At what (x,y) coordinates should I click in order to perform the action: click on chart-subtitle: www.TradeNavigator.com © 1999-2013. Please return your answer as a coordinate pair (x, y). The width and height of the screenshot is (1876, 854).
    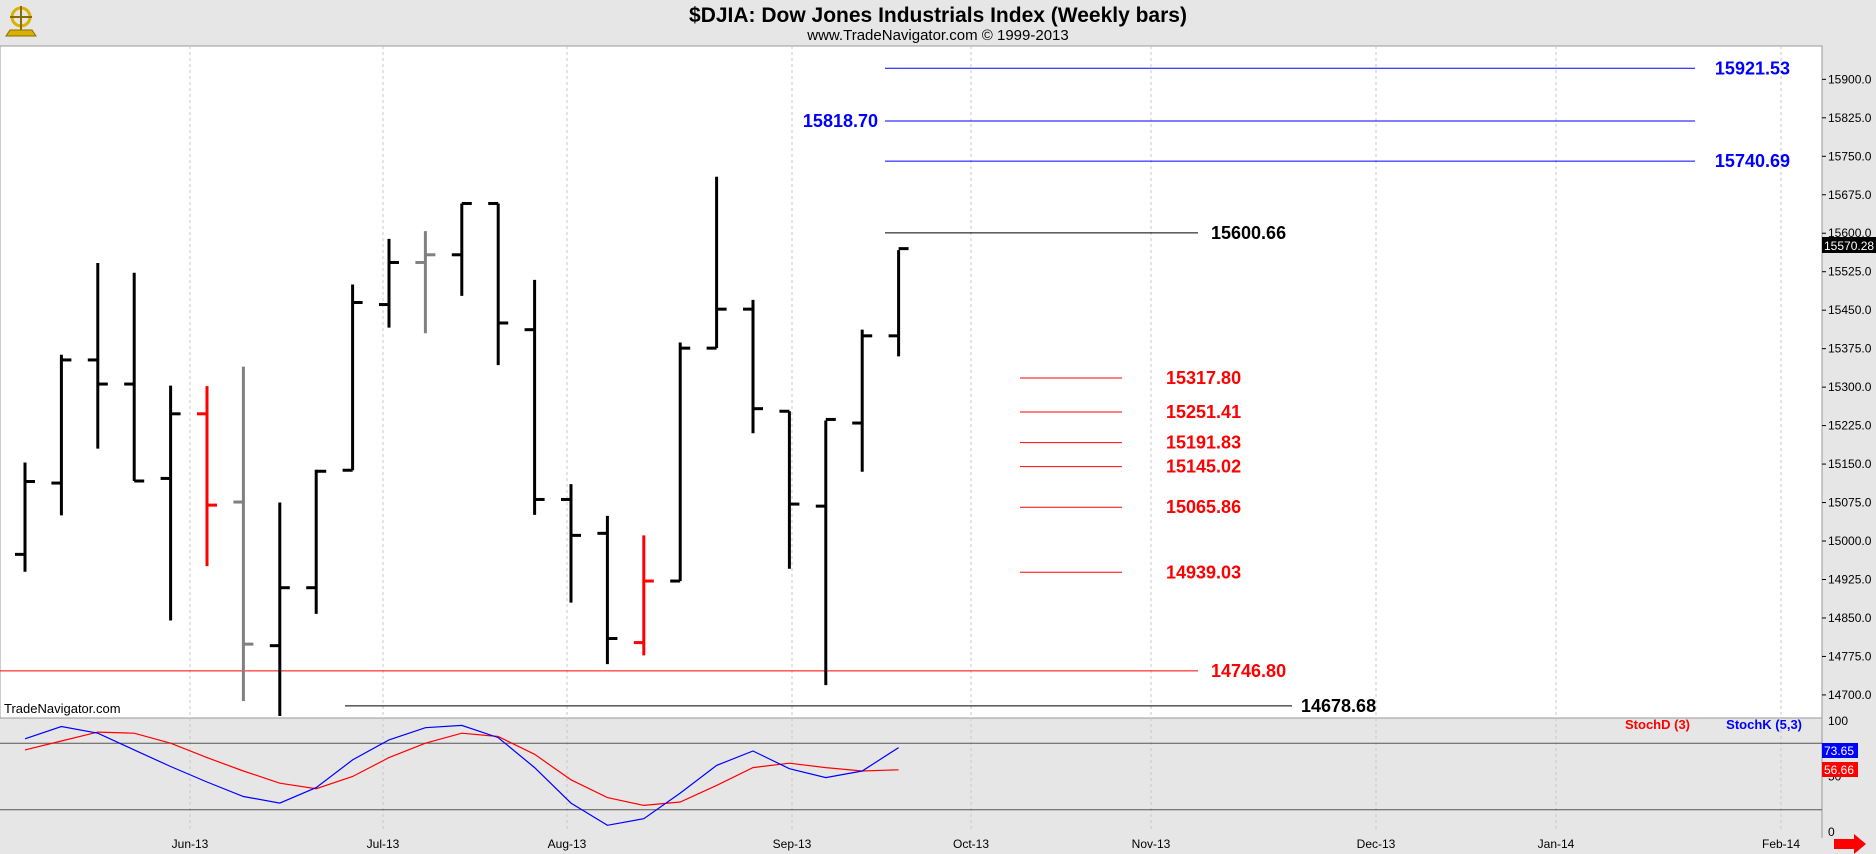
    Looking at the image, I should click on (937, 35).